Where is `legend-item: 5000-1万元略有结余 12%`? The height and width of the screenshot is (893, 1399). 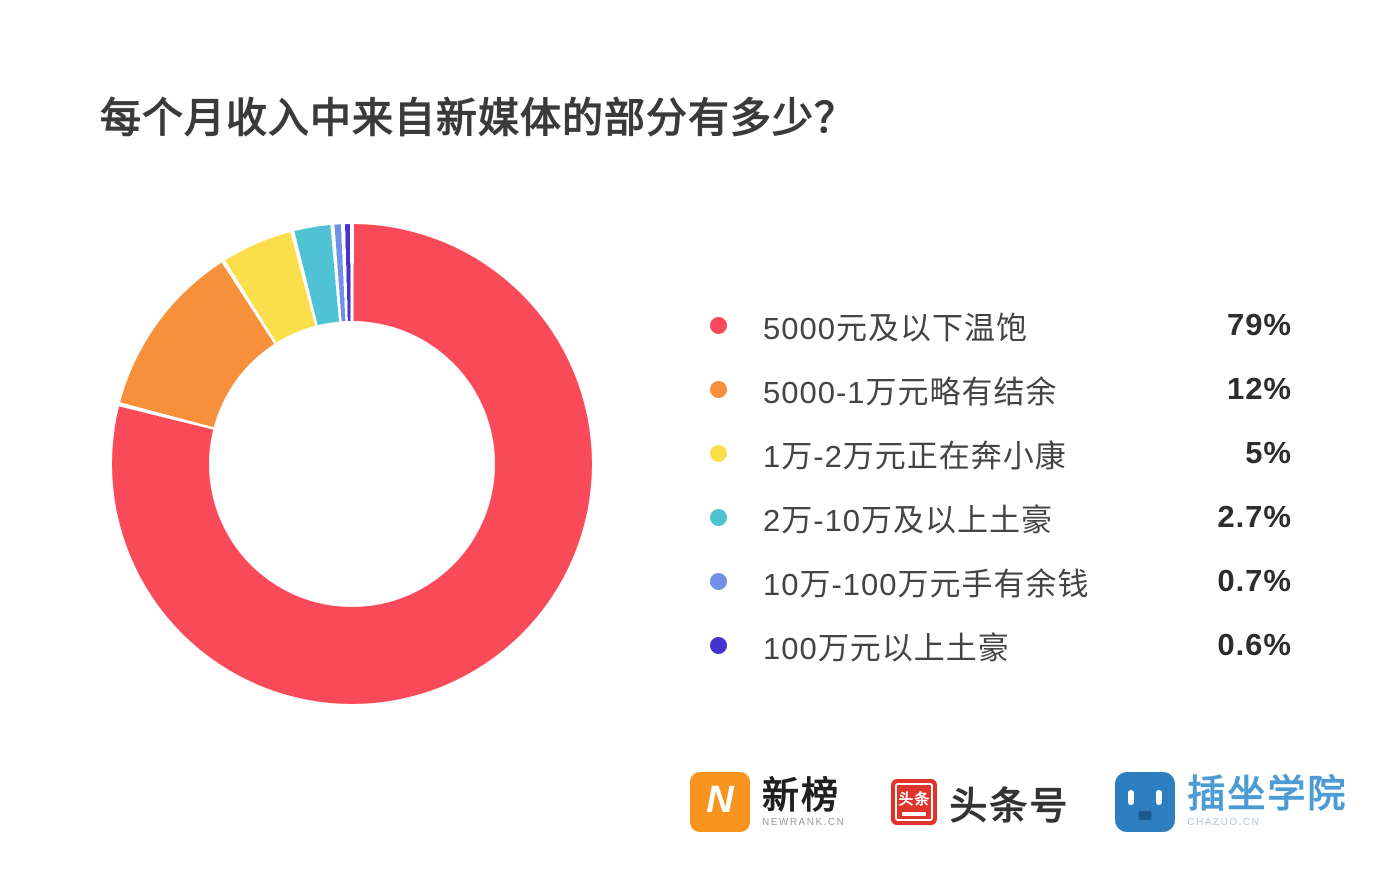 legend-item: 5000-1万元略有结余 12% is located at coordinates (1001, 389).